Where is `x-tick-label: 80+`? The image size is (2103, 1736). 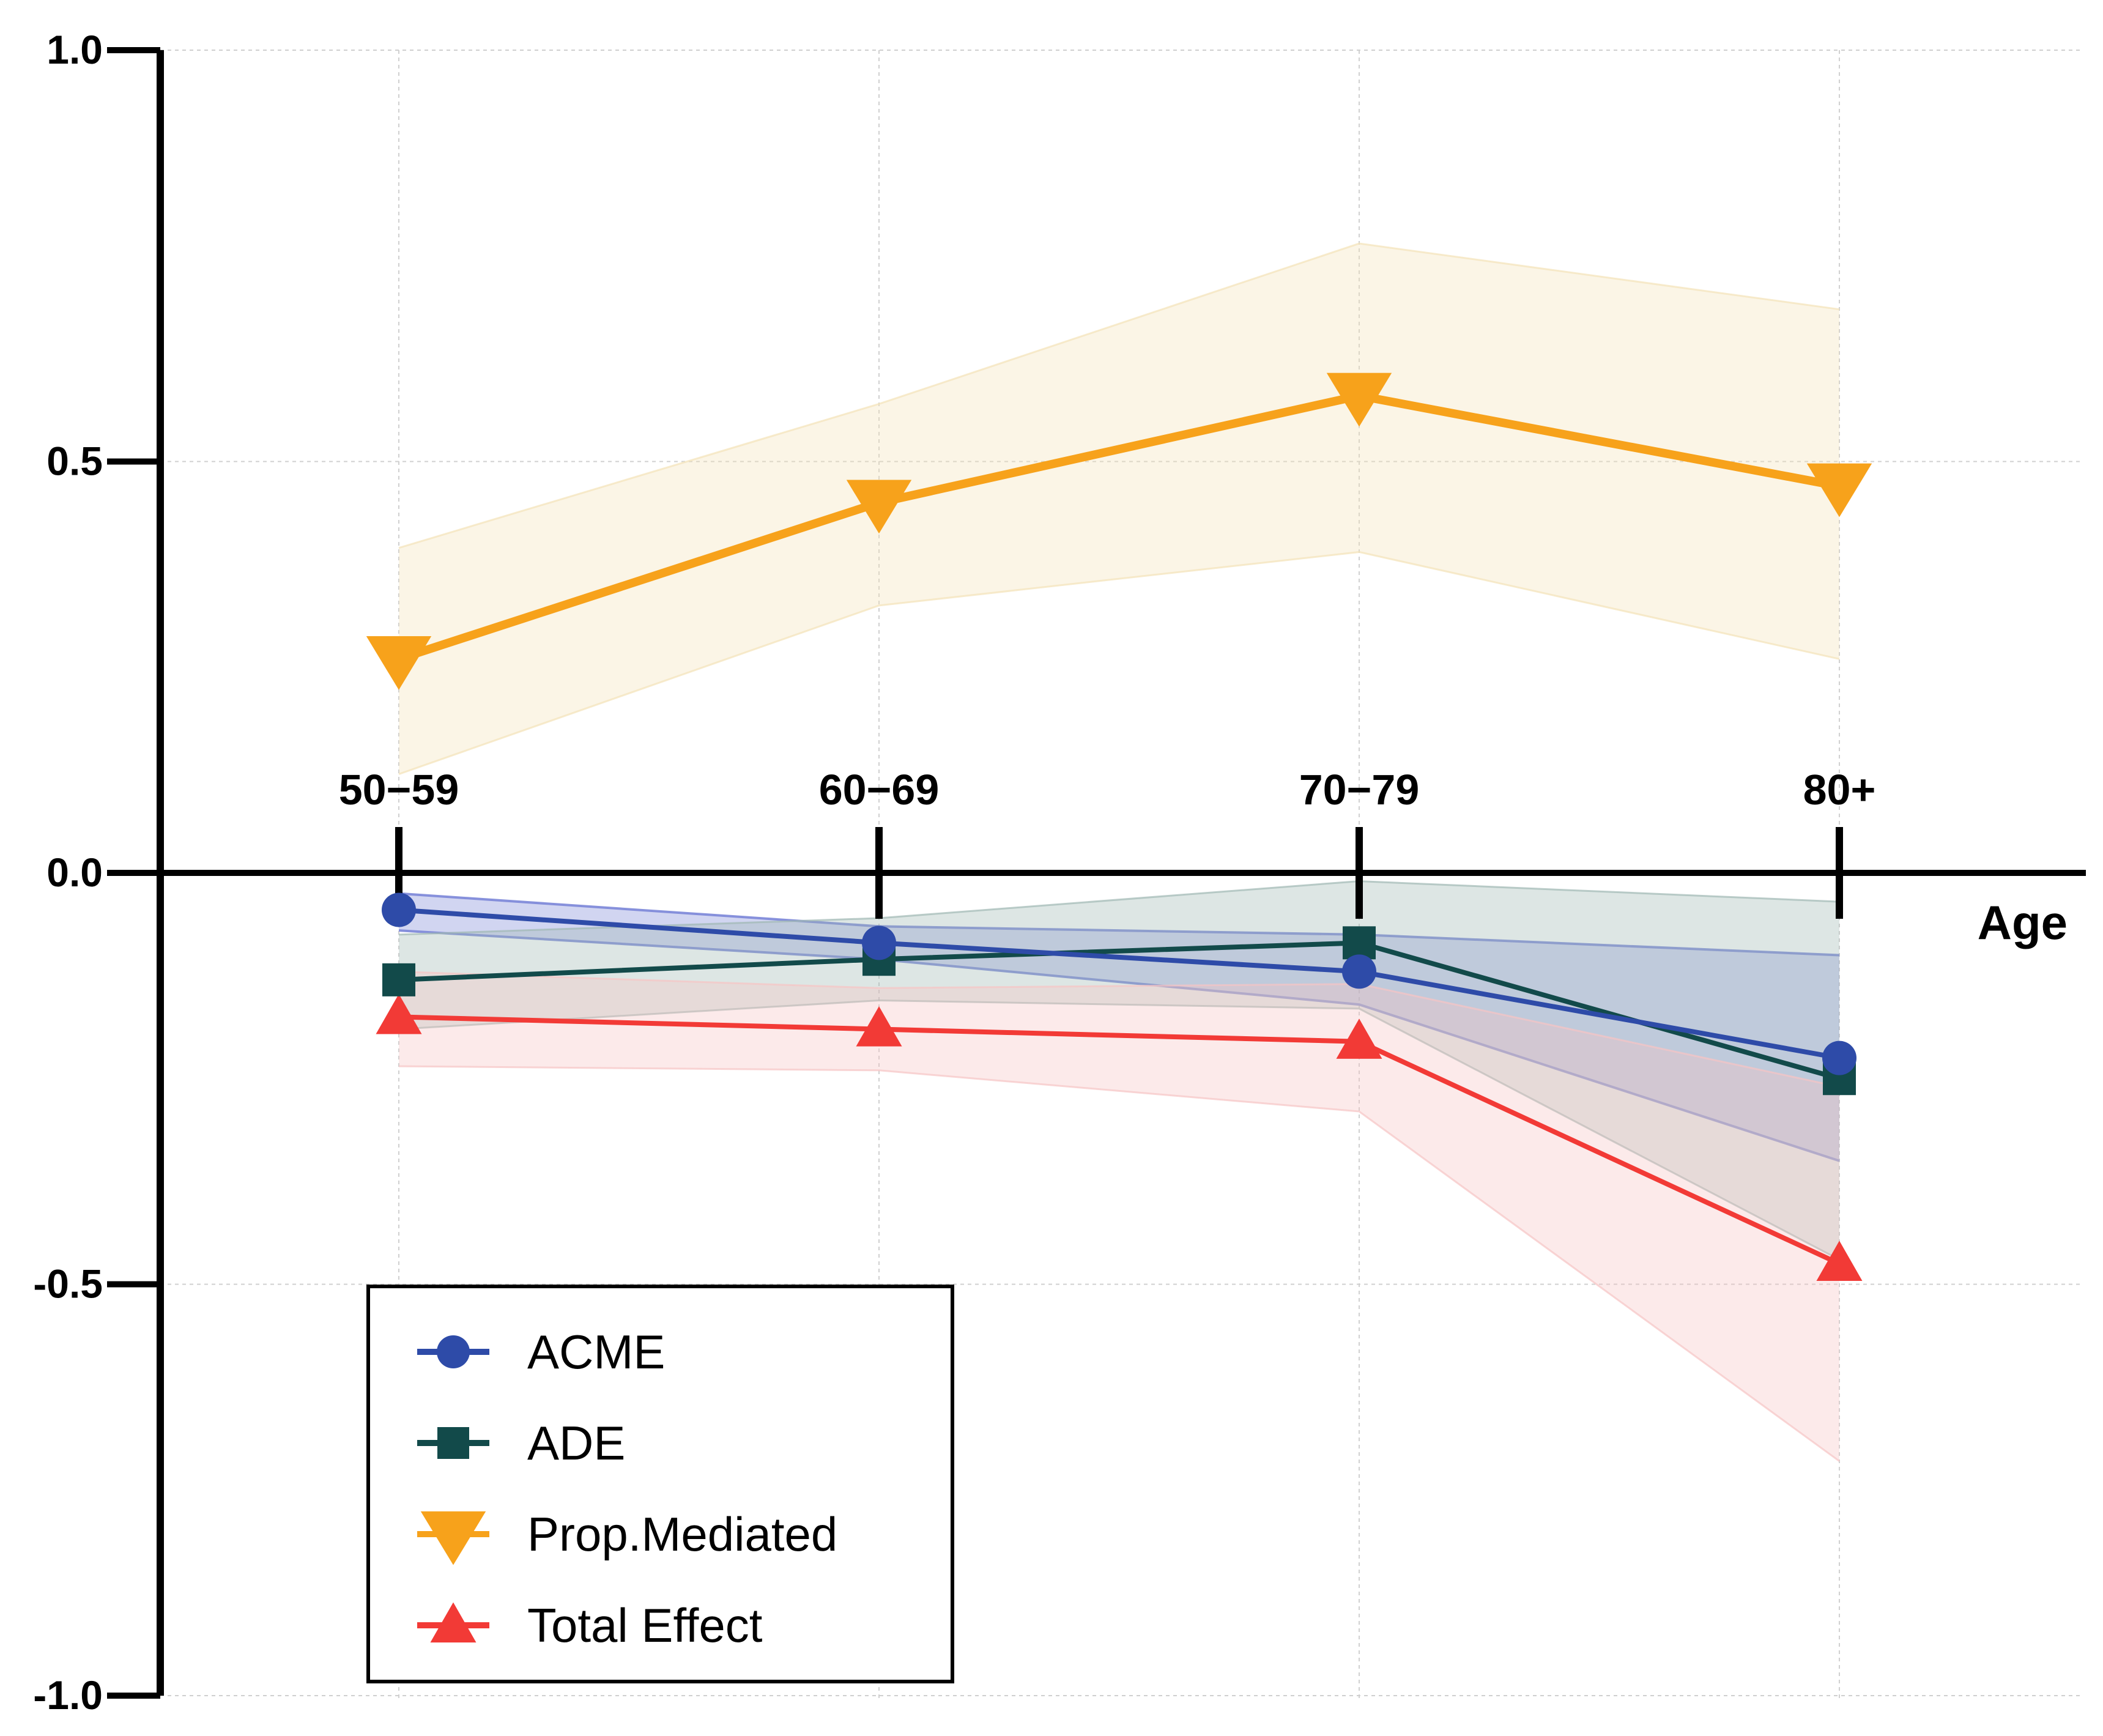
x-tick-label: 80+ is located at coordinates (1839, 790).